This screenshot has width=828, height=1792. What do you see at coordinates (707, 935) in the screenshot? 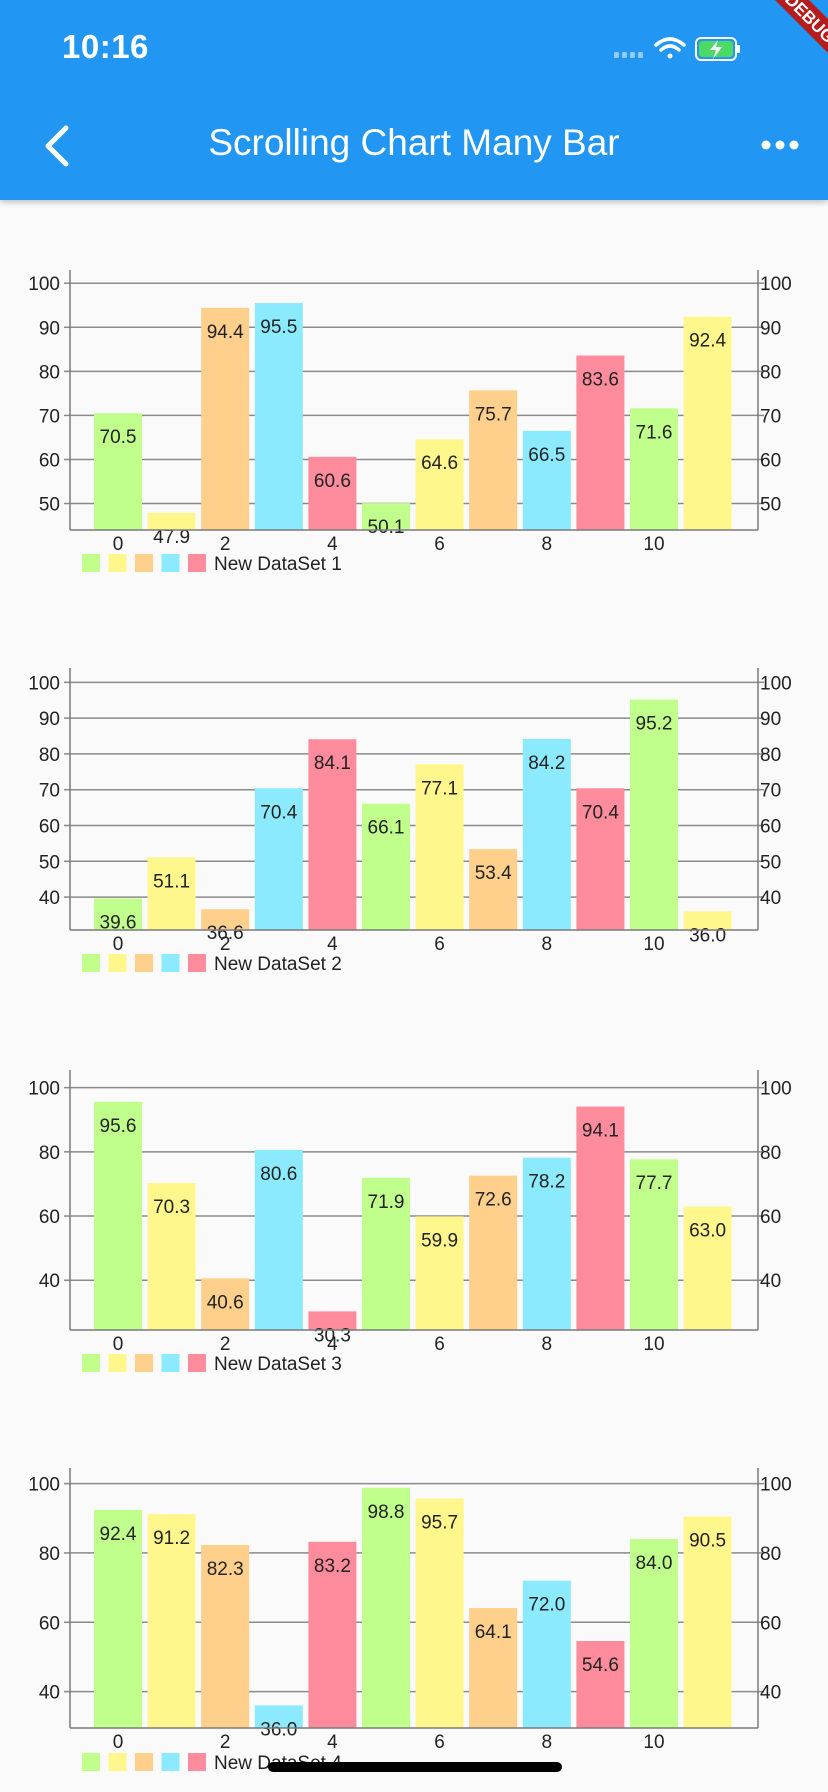
I see `bar-value-label: 36.0` at bounding box center [707, 935].